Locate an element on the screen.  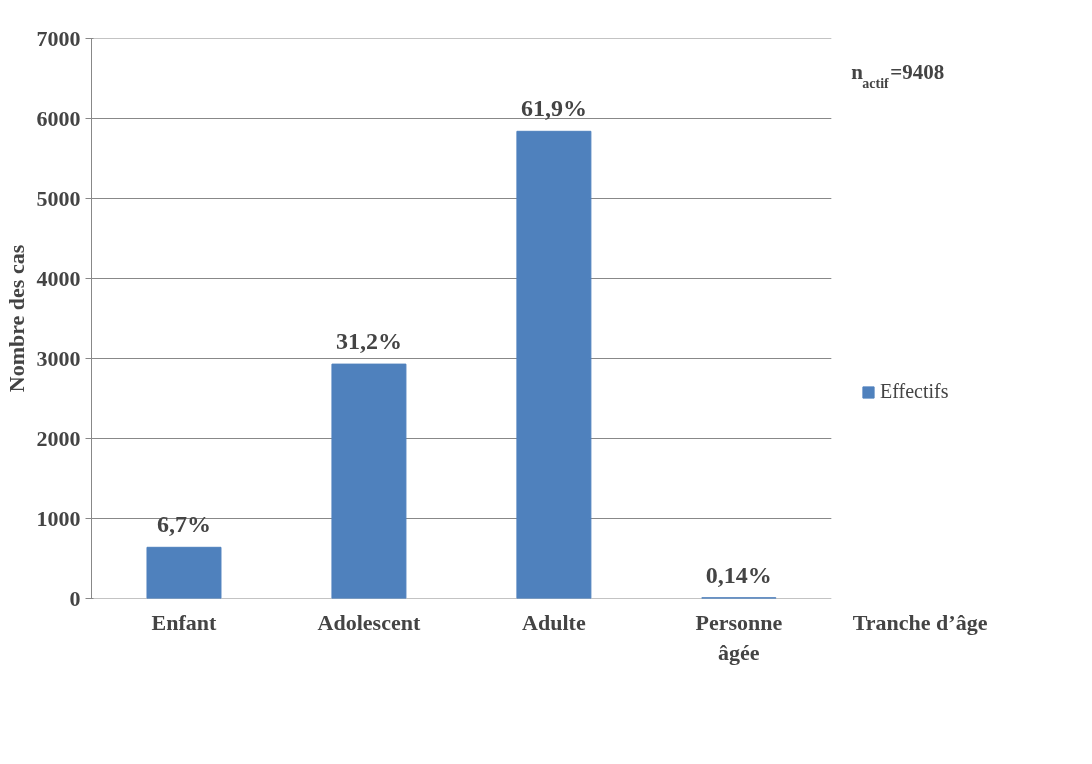
y-tick-label: 6000 is located at coordinates (58, 118).